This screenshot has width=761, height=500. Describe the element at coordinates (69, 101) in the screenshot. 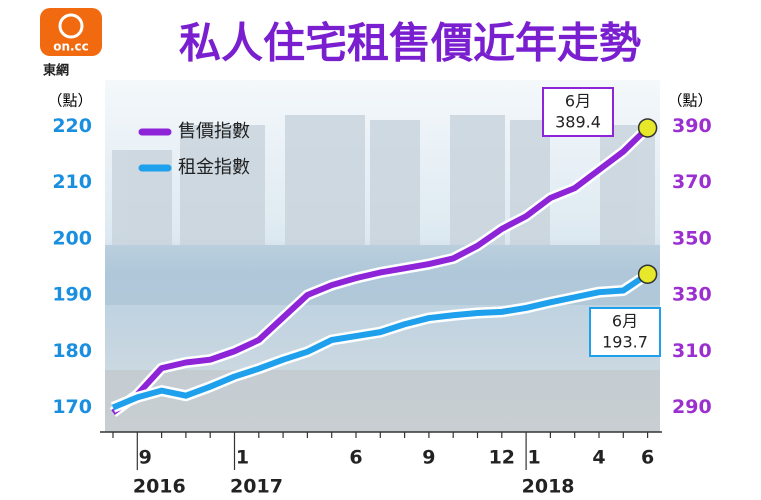

I see `y-axis-label: （點）` at that location.